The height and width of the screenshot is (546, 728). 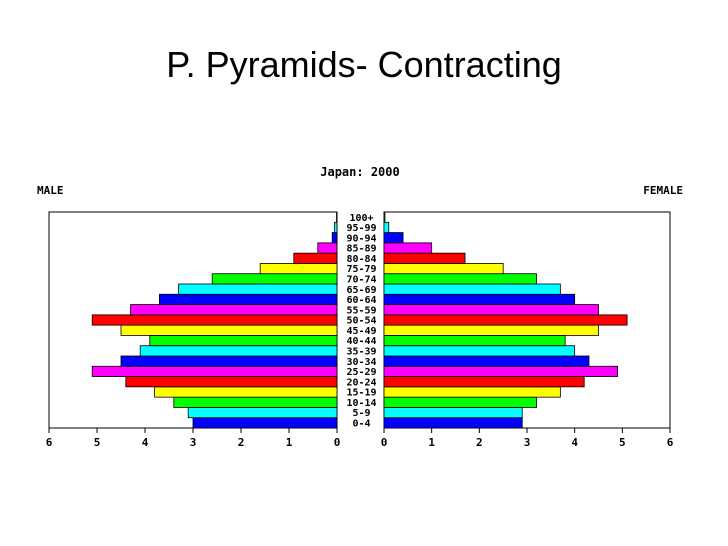 I want to click on age-label-75-79: 75-79, so click(x=361, y=269).